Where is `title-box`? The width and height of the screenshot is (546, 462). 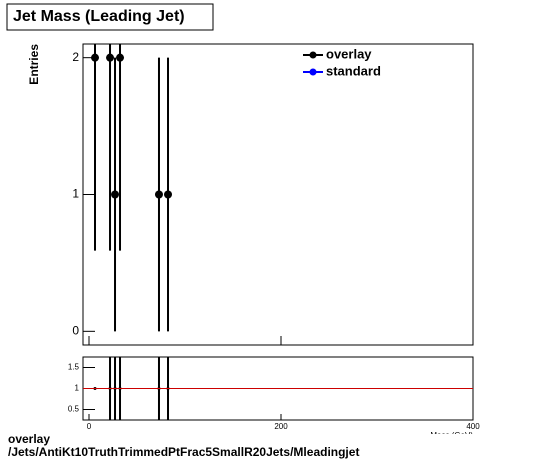
title-box is located at coordinates (110, 17).